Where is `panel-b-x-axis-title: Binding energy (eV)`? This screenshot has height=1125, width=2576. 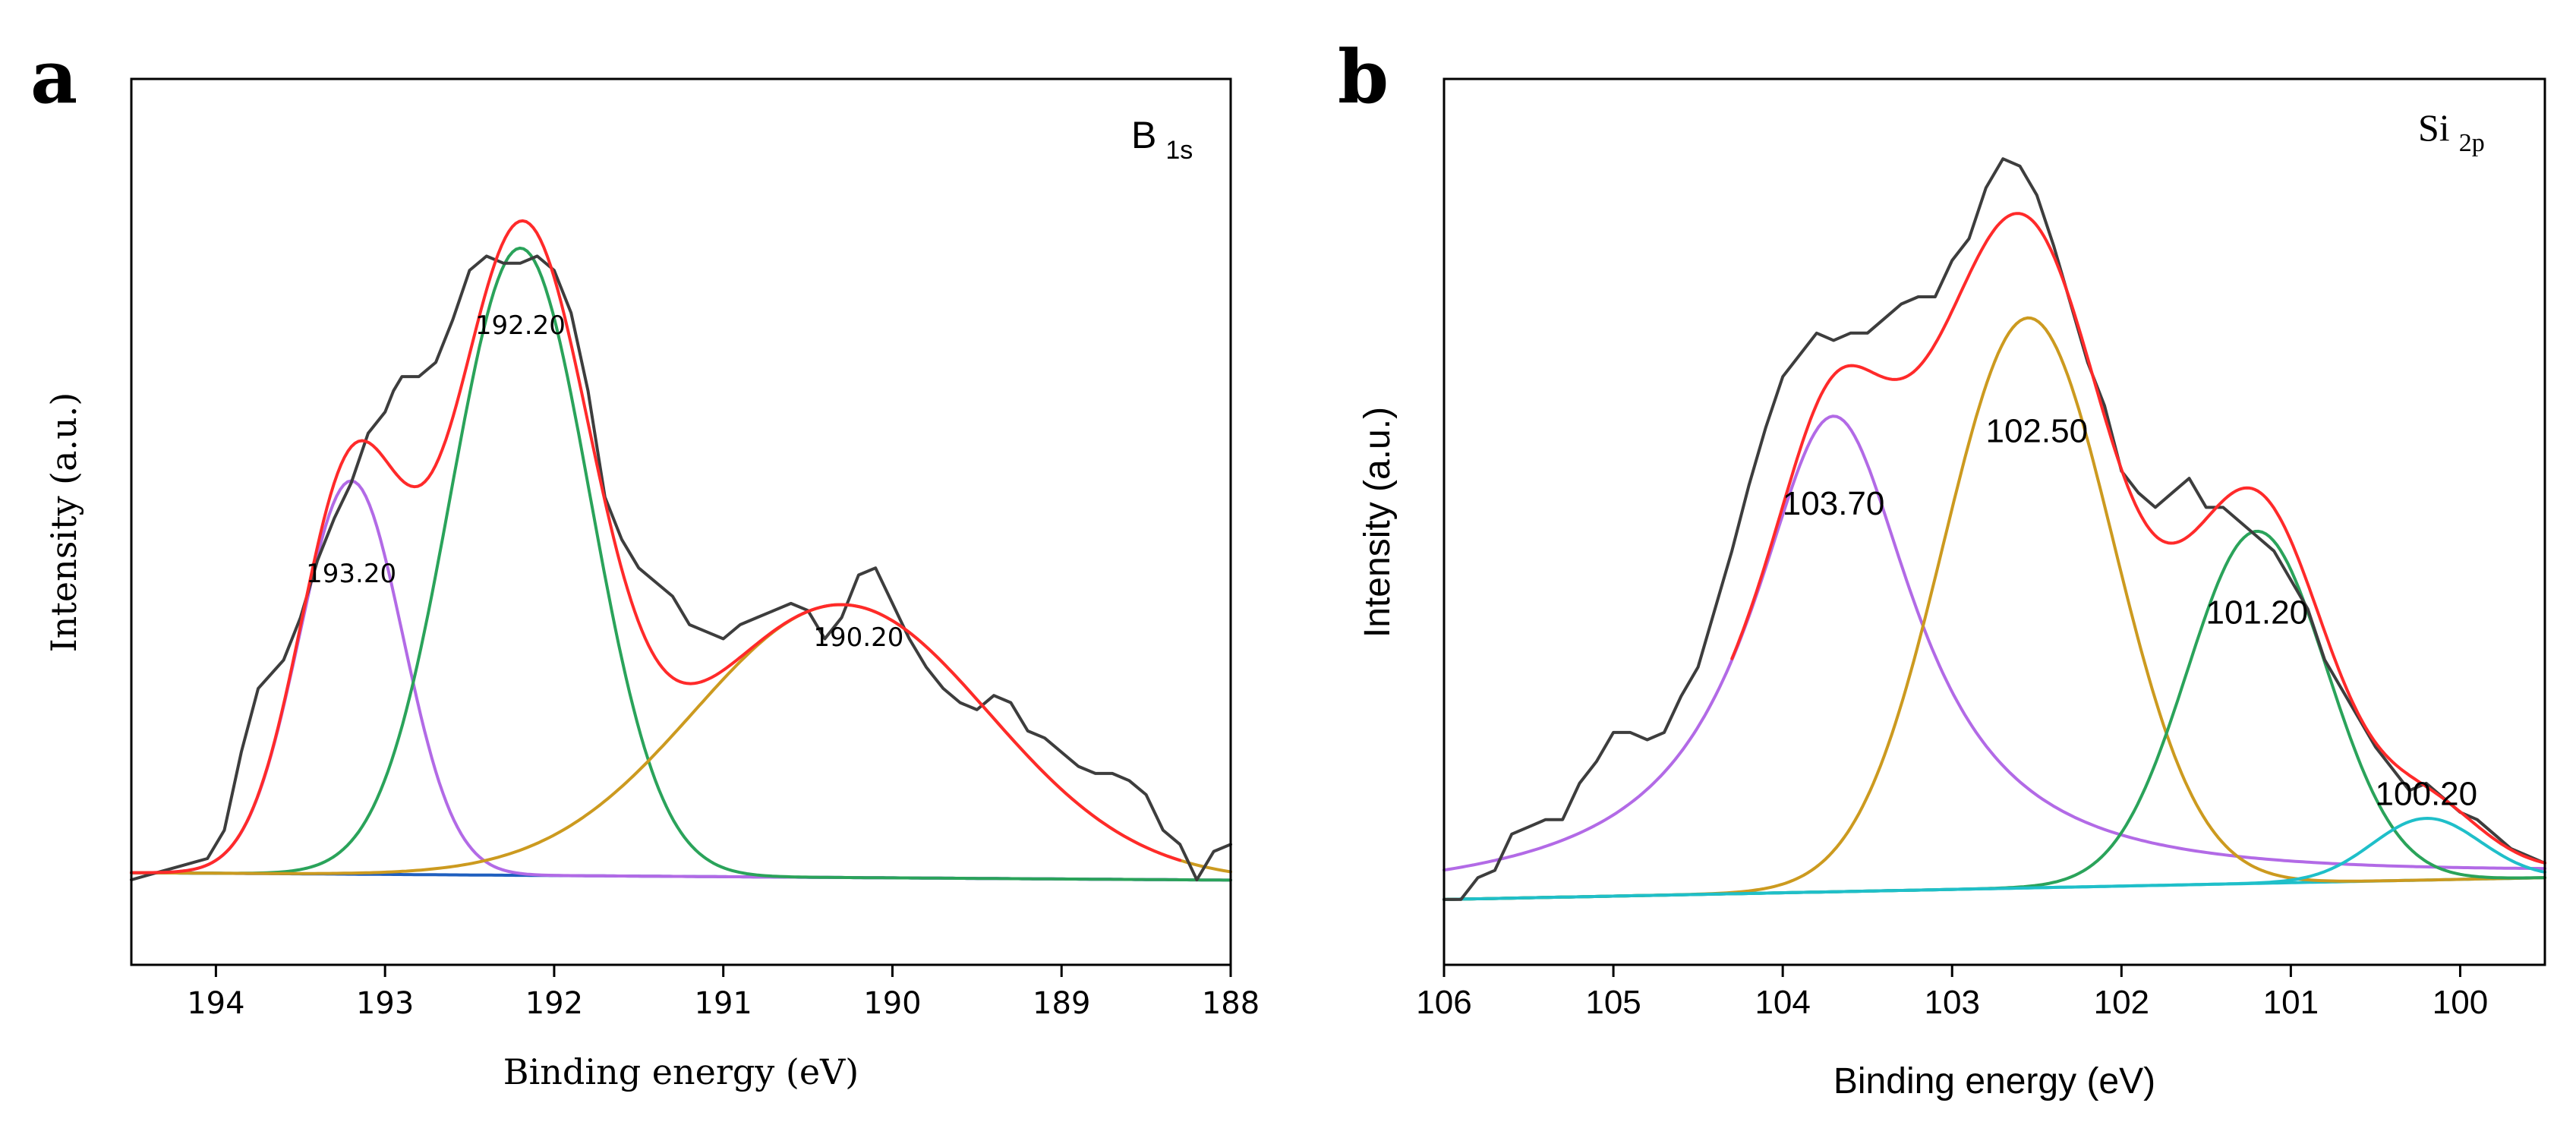
panel-b-x-axis-title: Binding energy (eV) is located at coordinates (1994, 1081).